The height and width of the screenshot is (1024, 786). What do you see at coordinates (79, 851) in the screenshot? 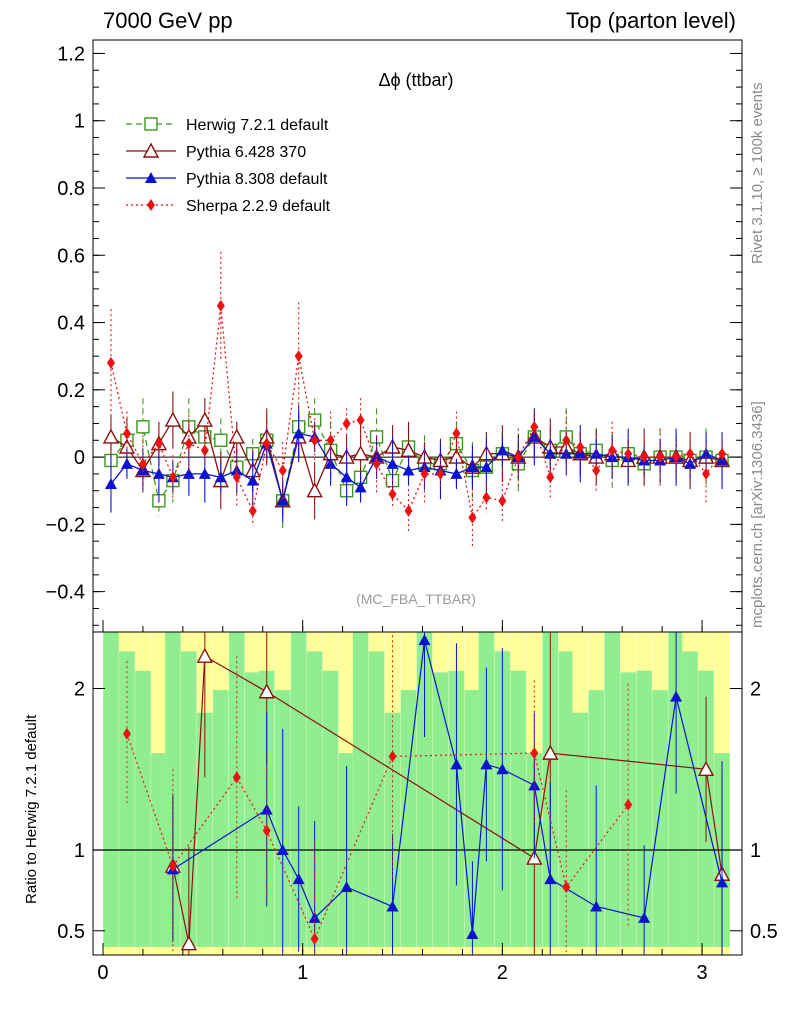
I see `ratio-y-tick-label-left: 1` at bounding box center [79, 851].